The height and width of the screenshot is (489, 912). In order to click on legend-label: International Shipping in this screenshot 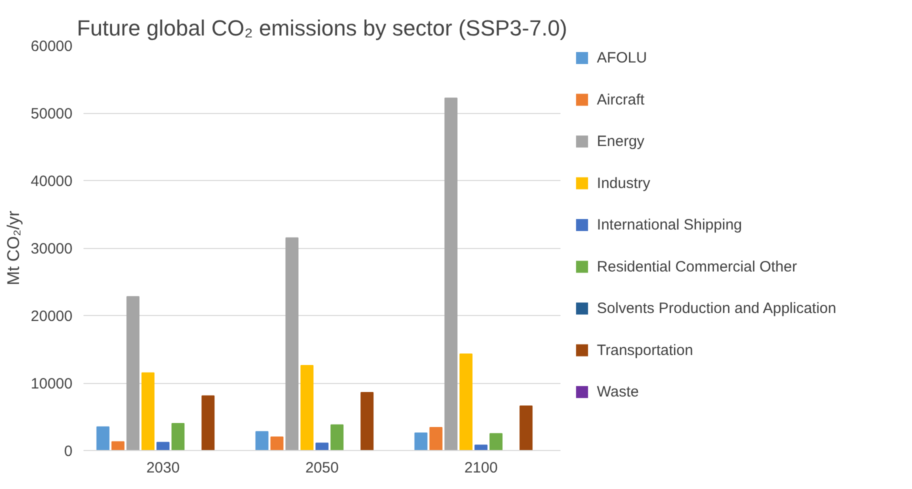, I will do `click(669, 225)`.